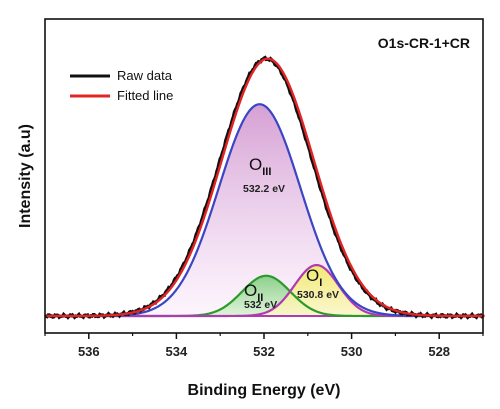 Image resolution: width=500 pixels, height=409 pixels. I want to click on peak-OI-subscript: I, so click(320, 283).